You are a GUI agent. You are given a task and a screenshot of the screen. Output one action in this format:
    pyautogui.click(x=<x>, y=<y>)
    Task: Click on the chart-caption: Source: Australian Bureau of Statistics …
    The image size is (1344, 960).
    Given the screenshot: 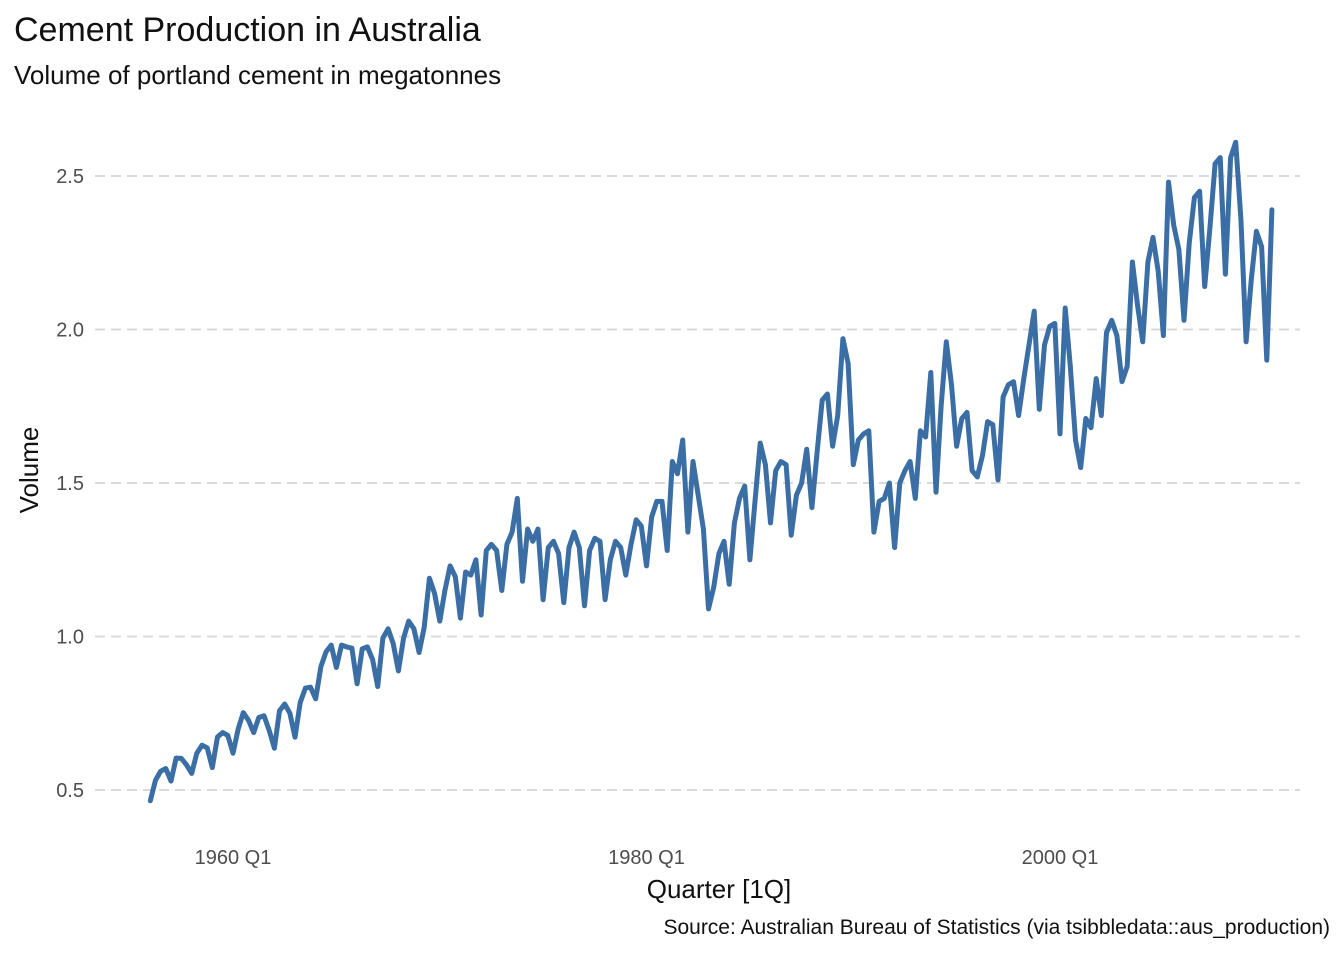 What is the action you would take?
    pyautogui.click(x=996, y=927)
    